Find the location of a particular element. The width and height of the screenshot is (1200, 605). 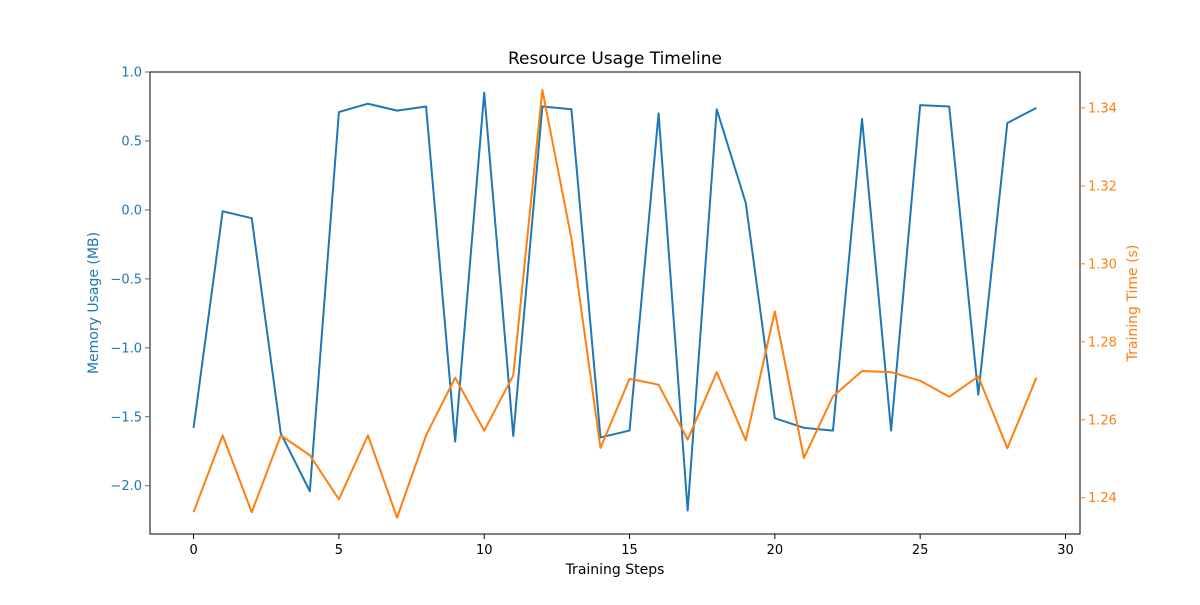

y-left-tick-label: −1.0 is located at coordinates (126, 348).